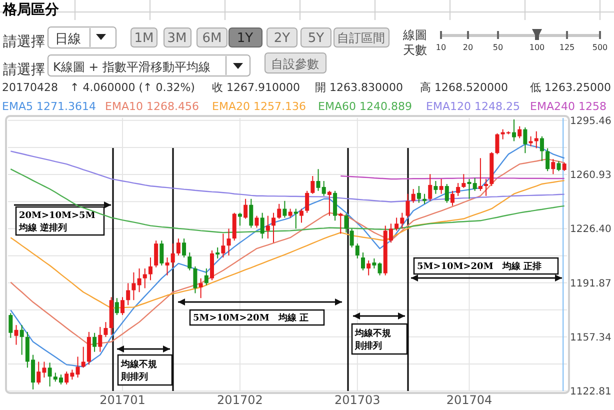  Describe the element at coordinates (30, 87) in the screenshot. I see `text: 20170428` at that location.